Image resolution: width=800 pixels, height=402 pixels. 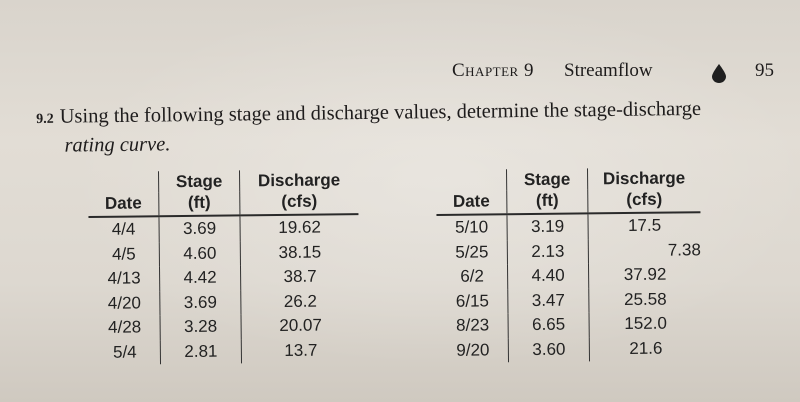 What do you see at coordinates (764, 70) in the screenshot?
I see `page-number: 95` at bounding box center [764, 70].